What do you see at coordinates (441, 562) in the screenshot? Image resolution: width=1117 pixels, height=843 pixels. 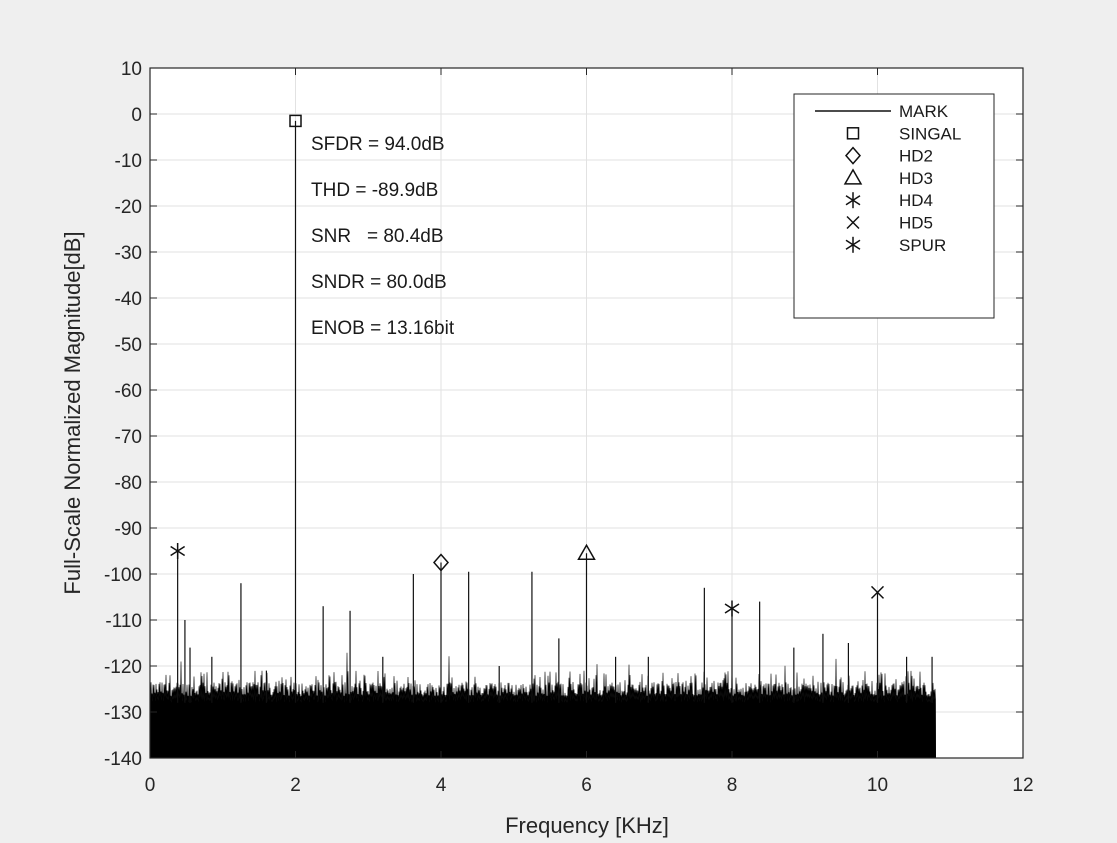 I see `marker-hd2` at bounding box center [441, 562].